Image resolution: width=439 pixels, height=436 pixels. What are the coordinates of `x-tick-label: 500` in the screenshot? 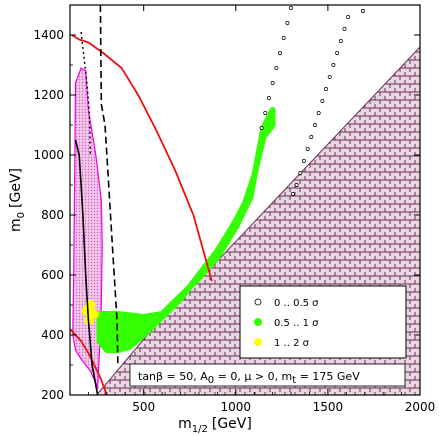 It's located at (143, 407).